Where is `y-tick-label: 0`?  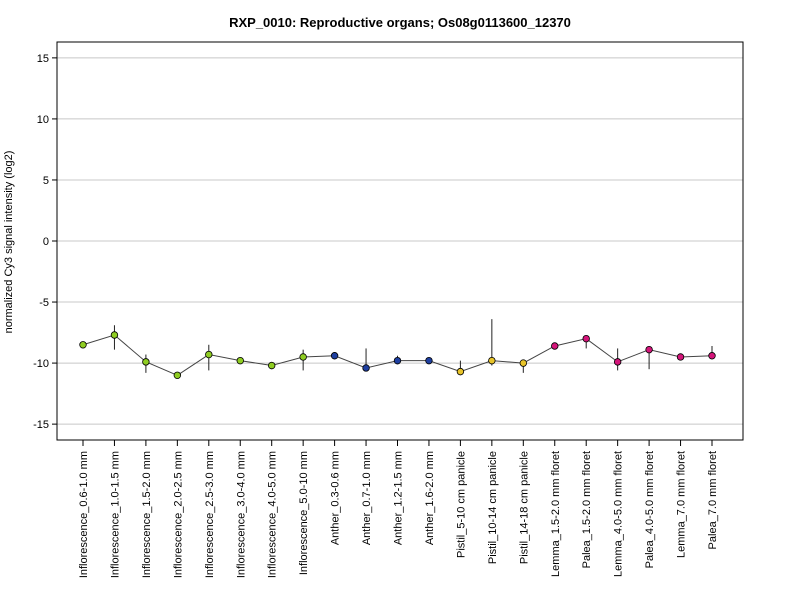
y-tick-label: 0 is located at coordinates (46, 242).